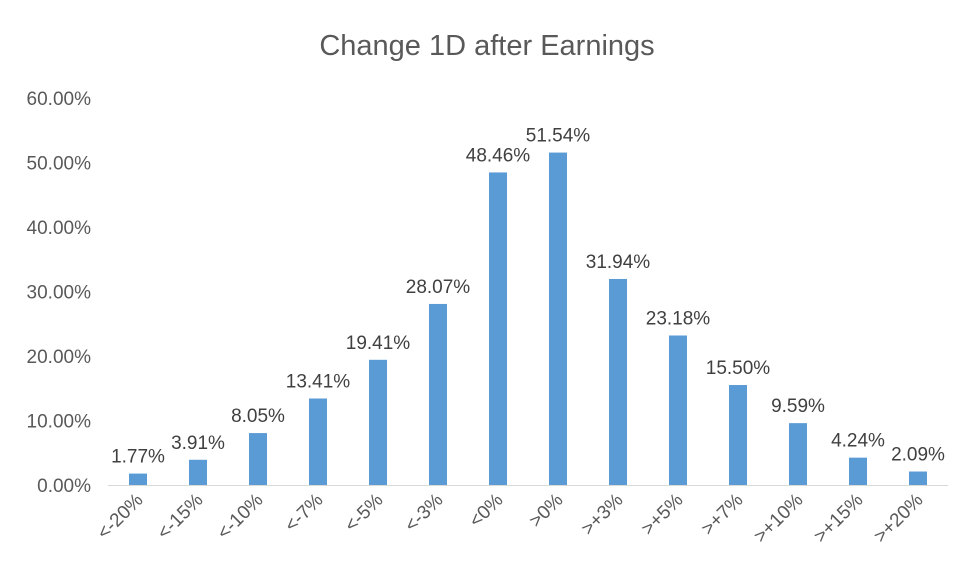  I want to click on data-label: 51.54%, so click(558, 136).